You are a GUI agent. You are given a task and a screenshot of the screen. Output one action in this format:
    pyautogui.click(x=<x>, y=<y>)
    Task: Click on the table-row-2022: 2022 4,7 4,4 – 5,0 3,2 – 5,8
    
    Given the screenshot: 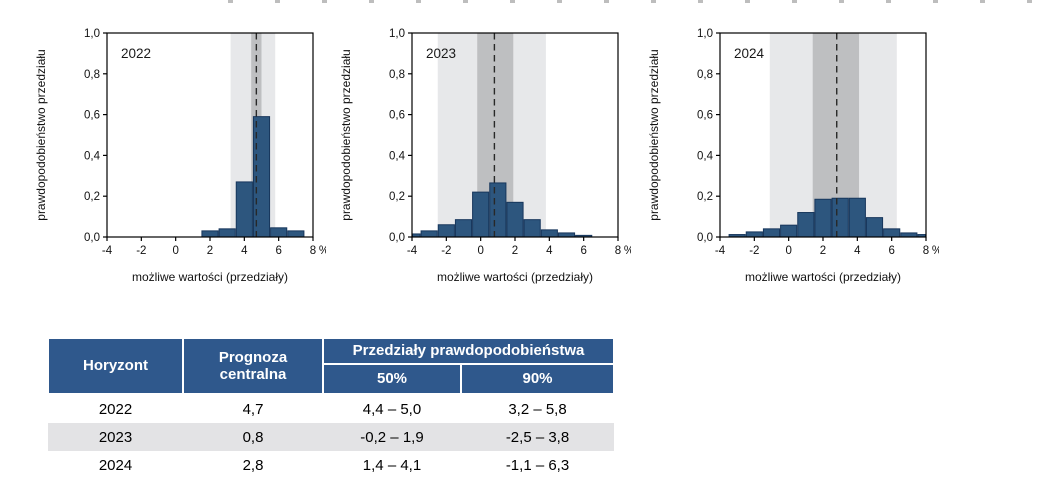 What is the action you would take?
    pyautogui.click(x=331, y=408)
    